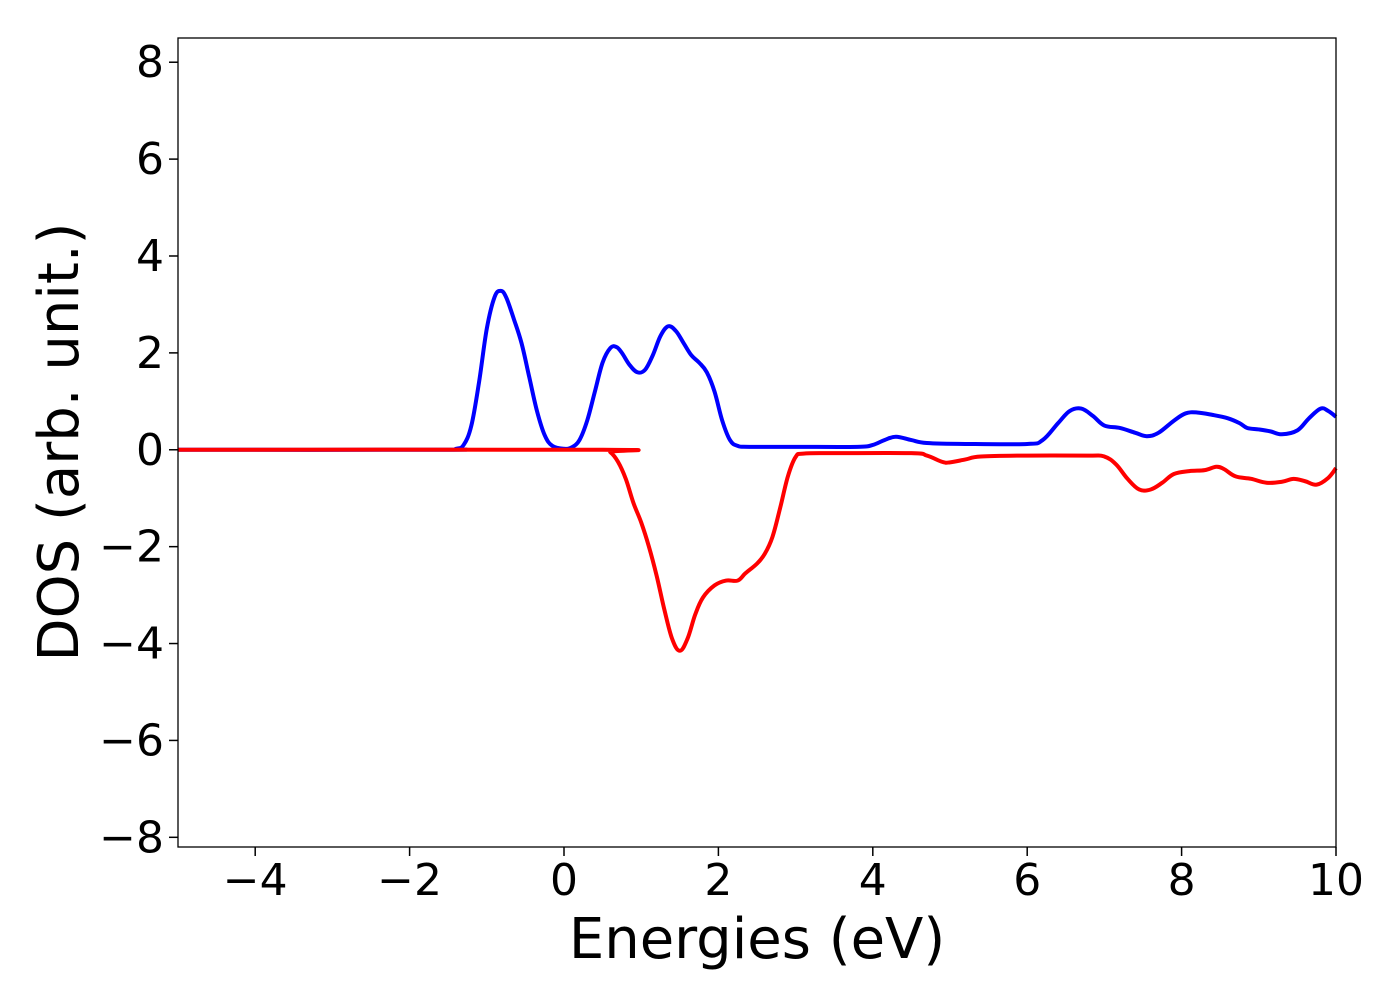 The width and height of the screenshot is (1400, 1000). Describe the element at coordinates (131, 644) in the screenshot. I see `y-tick-label: −4` at that location.